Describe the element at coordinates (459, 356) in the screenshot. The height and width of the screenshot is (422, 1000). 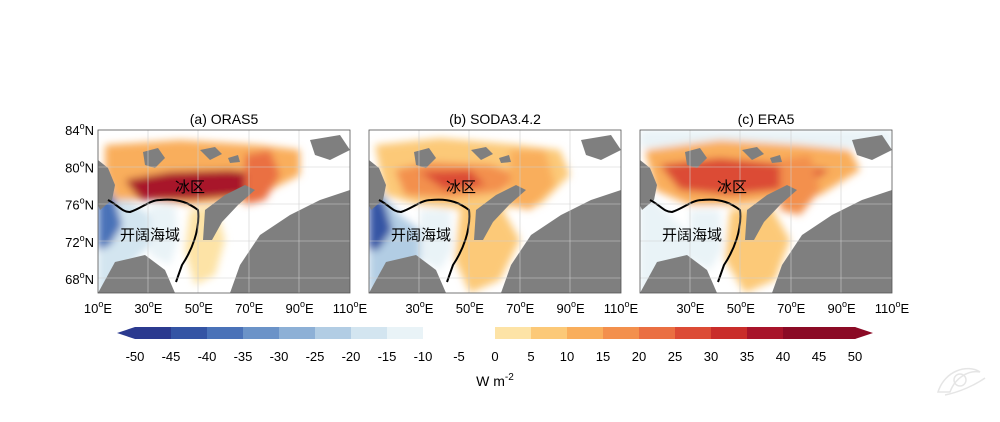
I see `colorbar-tick-label: -5` at that location.